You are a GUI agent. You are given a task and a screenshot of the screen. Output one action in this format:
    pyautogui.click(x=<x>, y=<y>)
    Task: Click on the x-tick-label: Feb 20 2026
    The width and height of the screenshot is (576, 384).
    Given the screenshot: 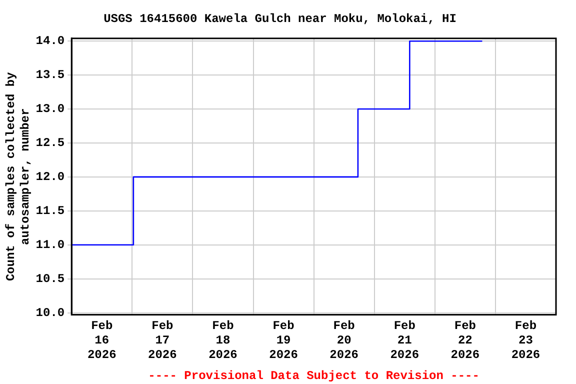 What is the action you would take?
    pyautogui.click(x=344, y=340)
    